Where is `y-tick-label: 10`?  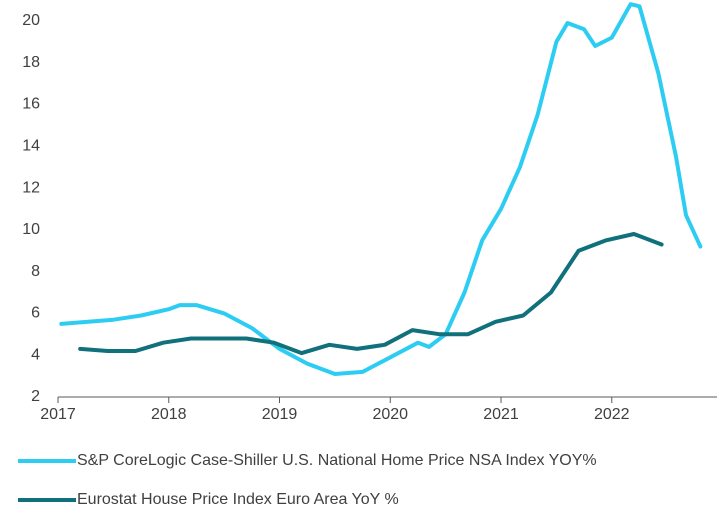
y-tick-label: 10 is located at coordinates (31, 229).